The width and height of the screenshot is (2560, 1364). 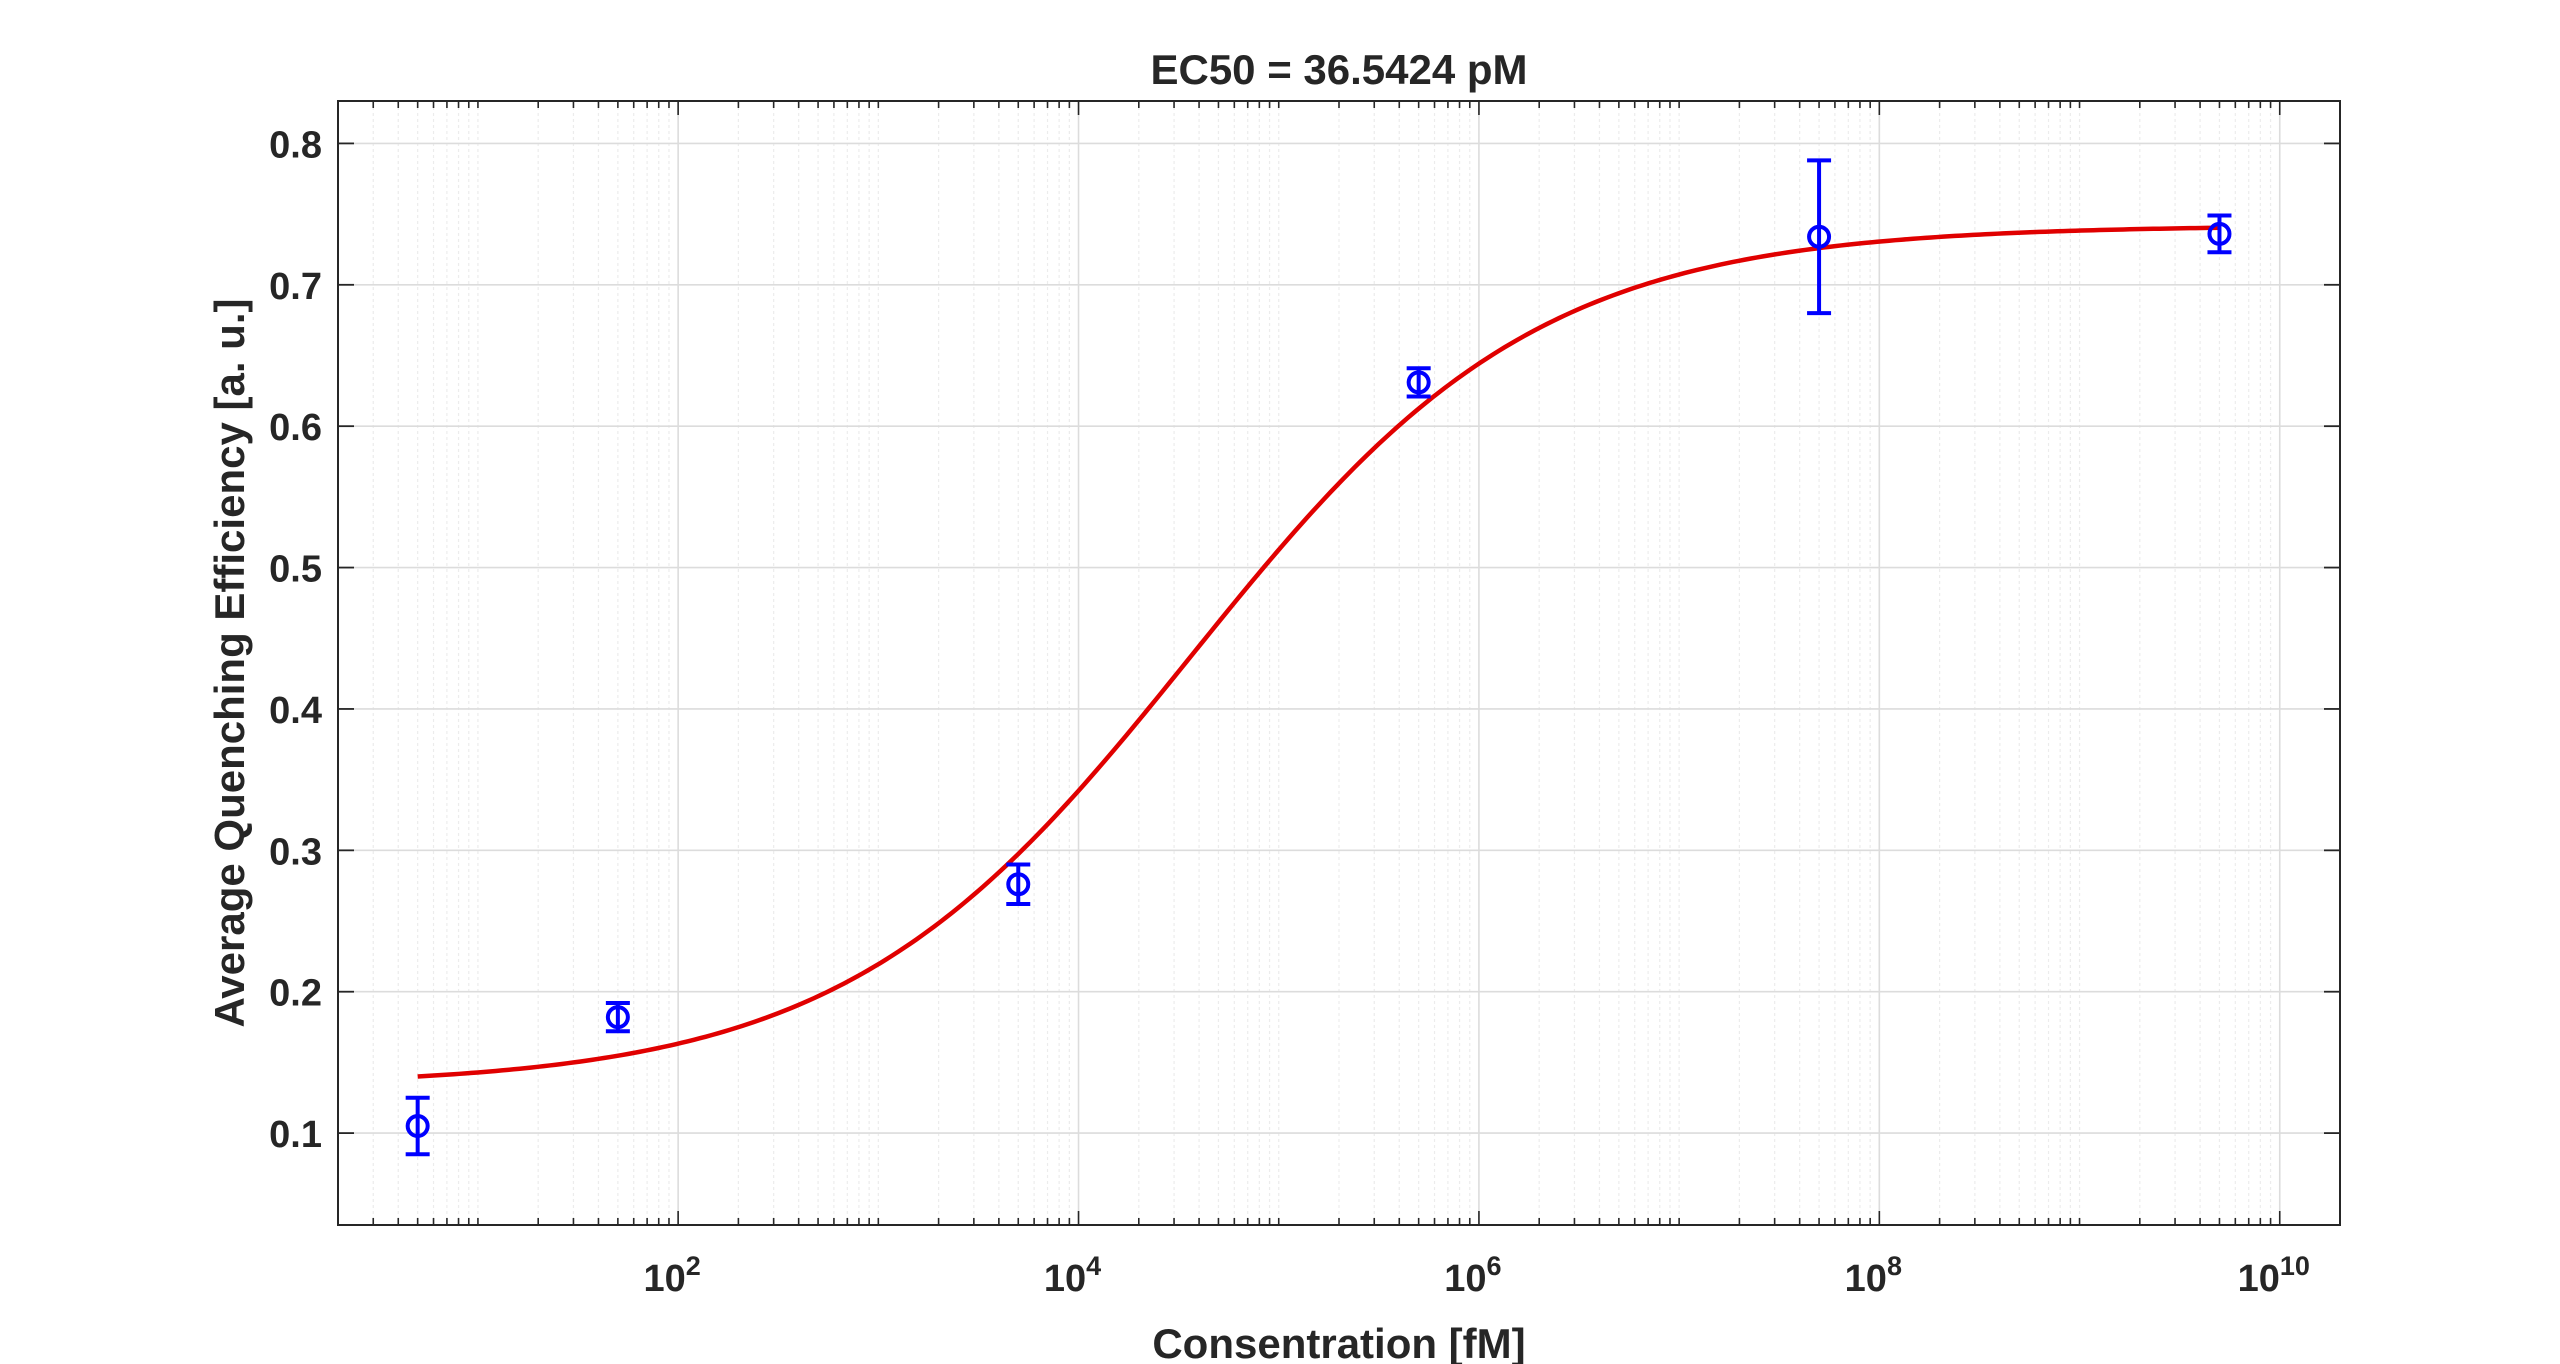 I want to click on x-tick-label: 10⁴, so click(x=1072, y=1275).